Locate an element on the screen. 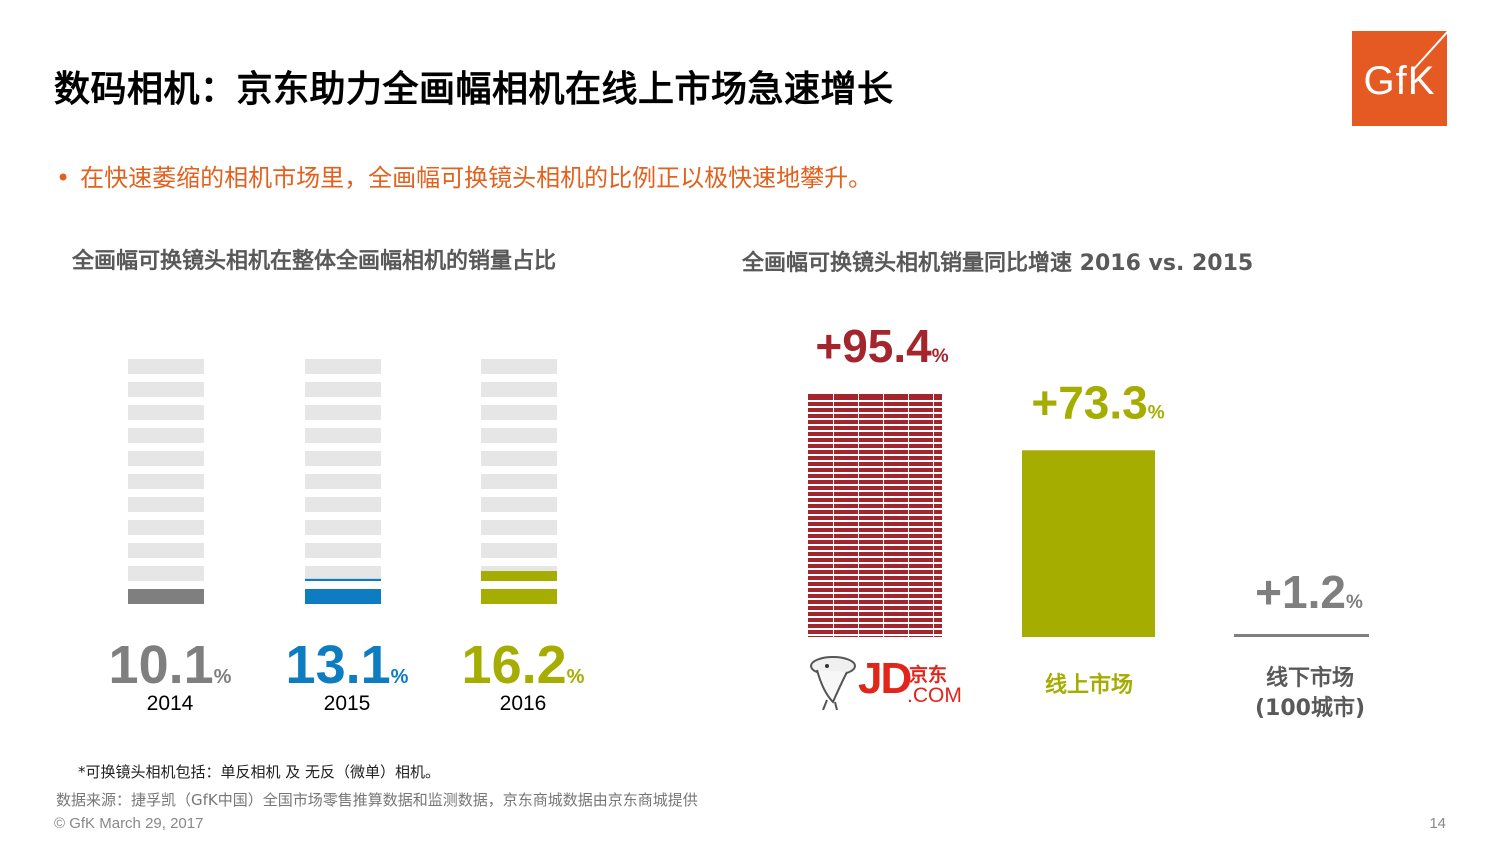 This screenshot has width=1500, height=844. category-label-offline-line1: 线下市场 is located at coordinates (1309, 678).